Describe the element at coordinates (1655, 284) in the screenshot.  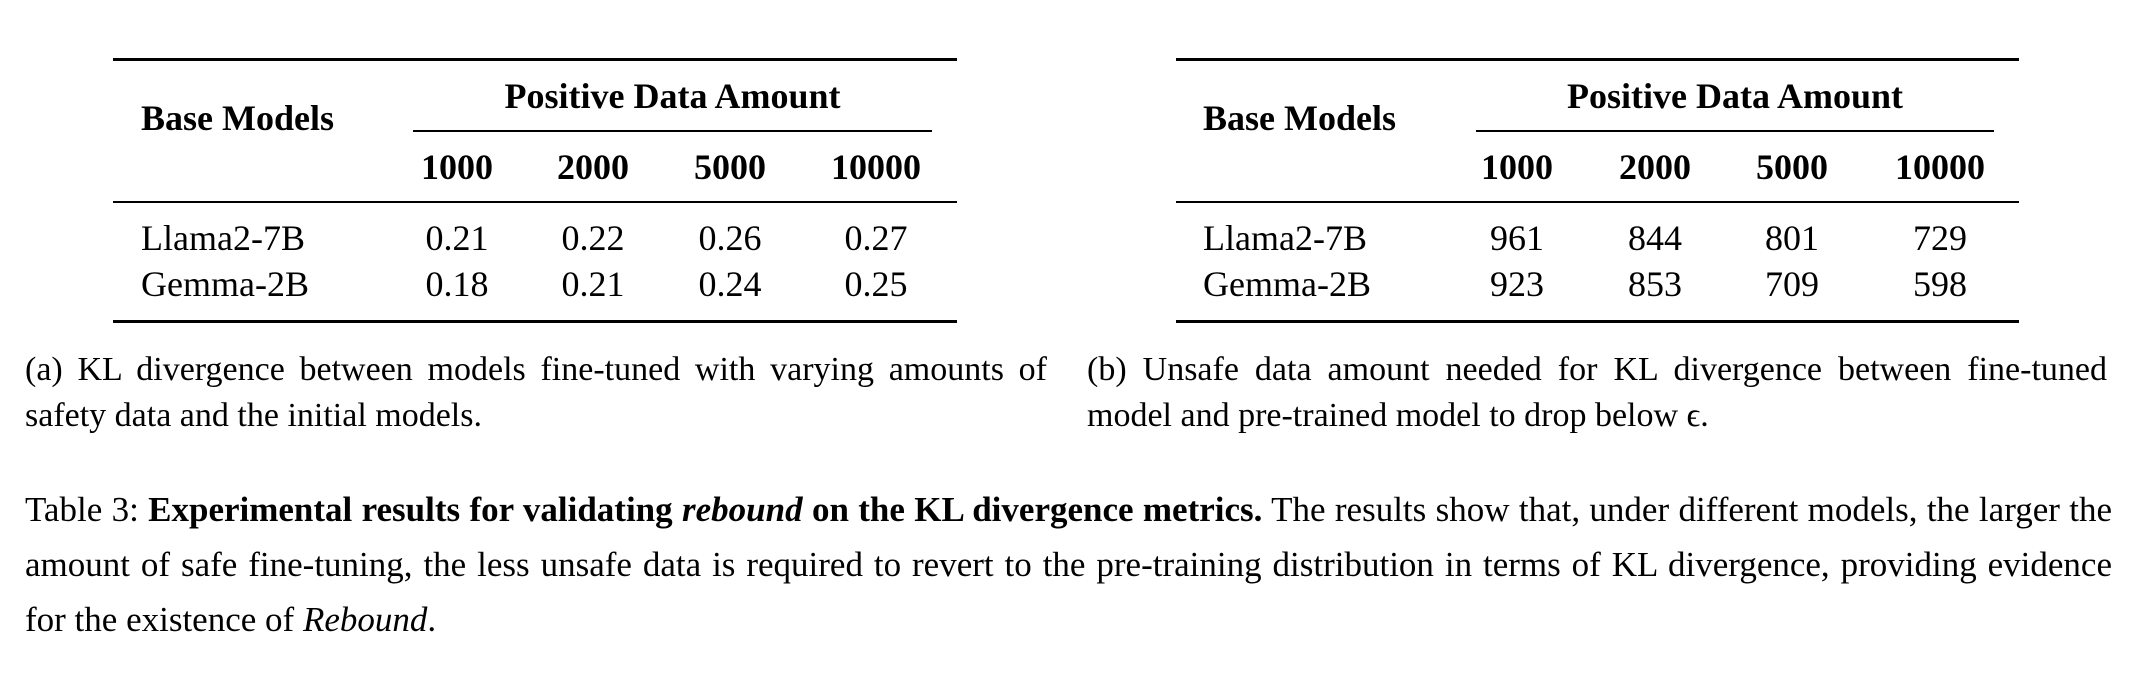
I see `table-cell: 853` at that location.